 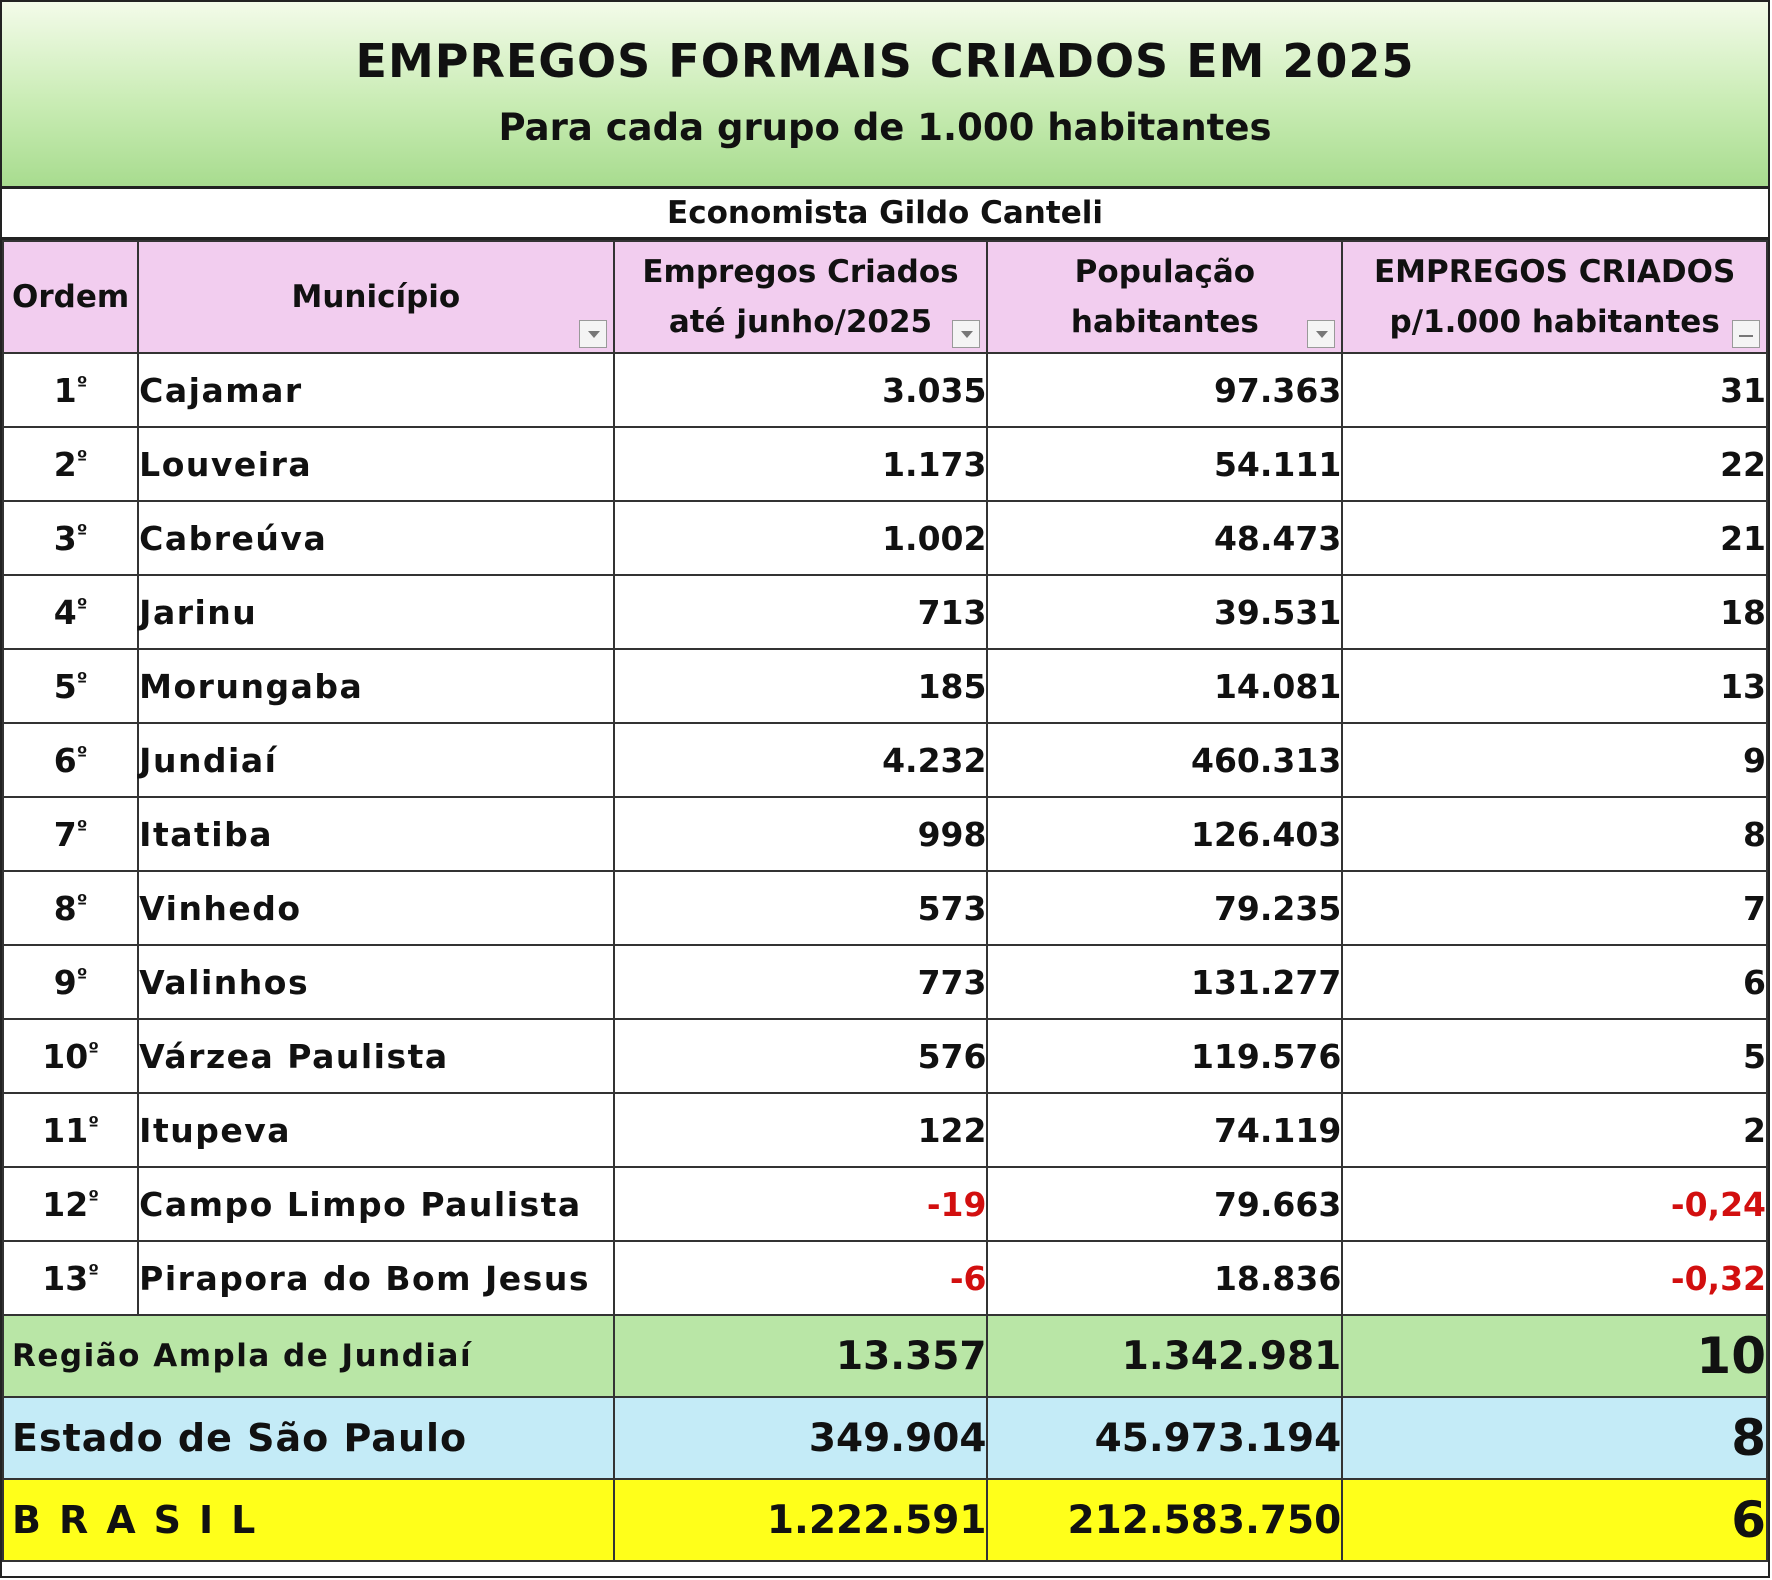 I want to click on rank-cell: 9º, so click(x=70, y=982).